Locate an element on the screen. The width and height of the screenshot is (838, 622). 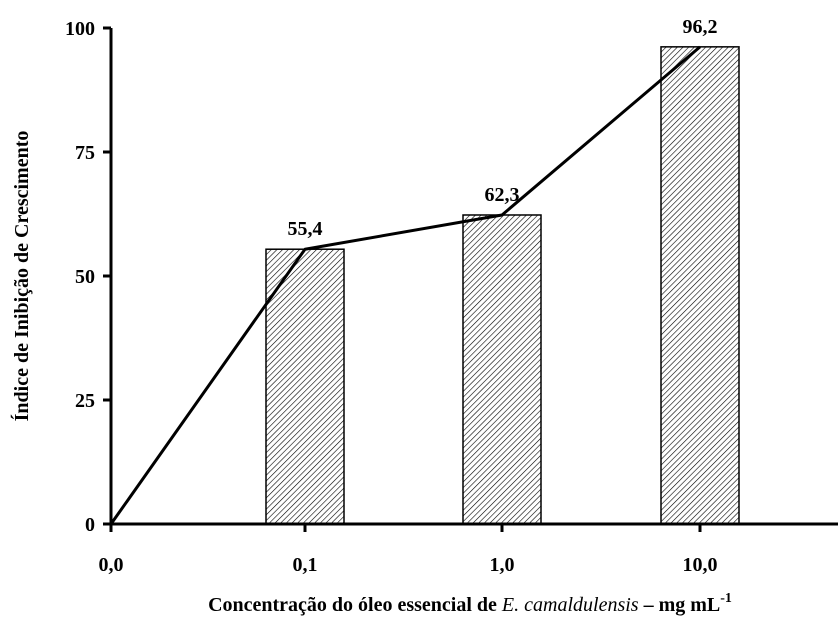
x-axis-title-superscript: -1 is located at coordinates (726, 598).